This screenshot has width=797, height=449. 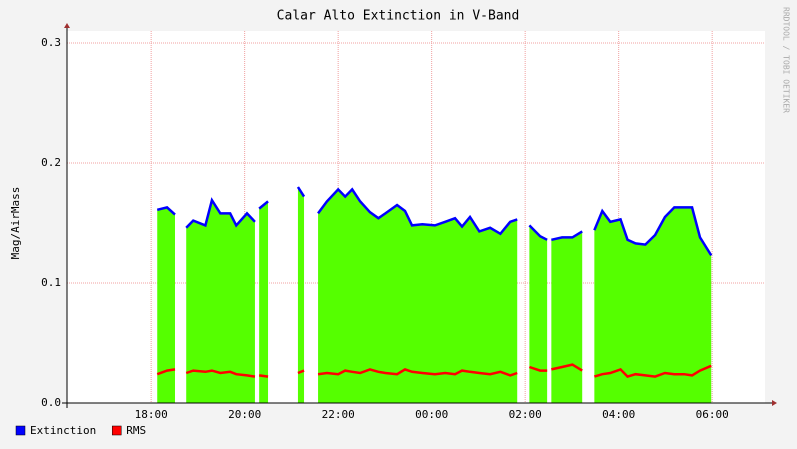 What do you see at coordinates (774, 403) in the screenshot?
I see `x-axis-arrow` at bounding box center [774, 403].